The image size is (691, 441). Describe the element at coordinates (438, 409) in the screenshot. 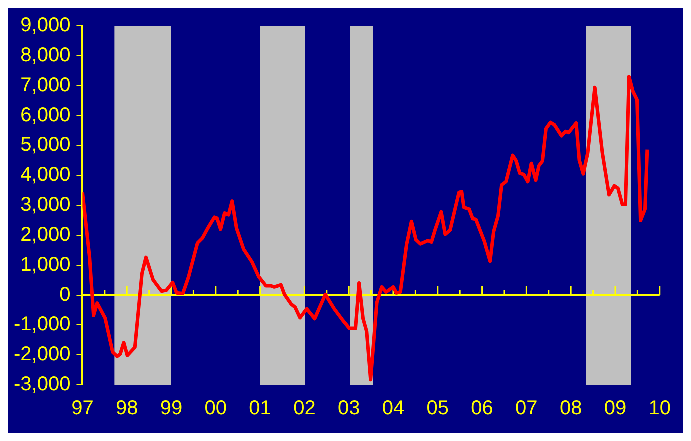

I see `x-tick-label: 05` at that location.